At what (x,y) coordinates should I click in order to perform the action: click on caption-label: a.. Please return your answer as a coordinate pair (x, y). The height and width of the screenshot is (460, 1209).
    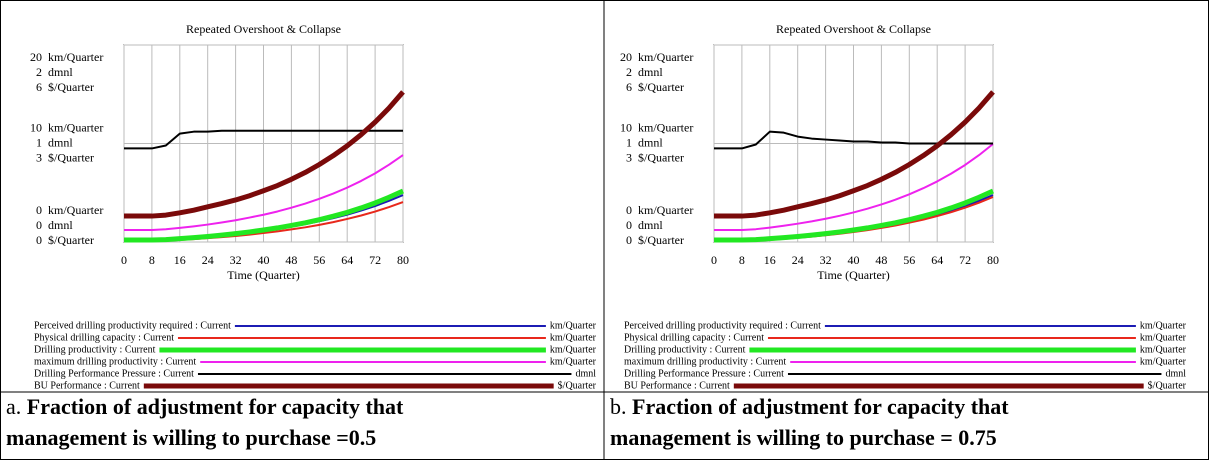
    Looking at the image, I should click on (13, 406).